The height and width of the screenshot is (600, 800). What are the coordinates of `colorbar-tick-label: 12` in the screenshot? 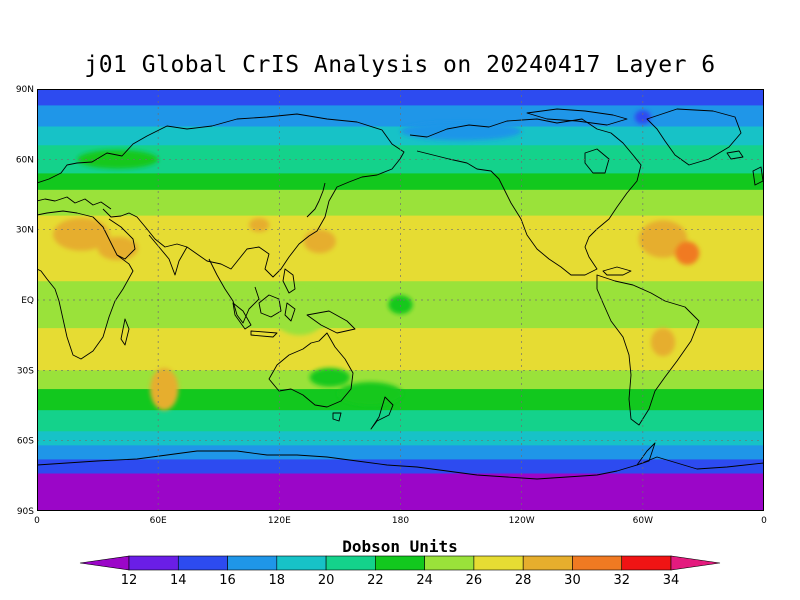 It's located at (129, 580).